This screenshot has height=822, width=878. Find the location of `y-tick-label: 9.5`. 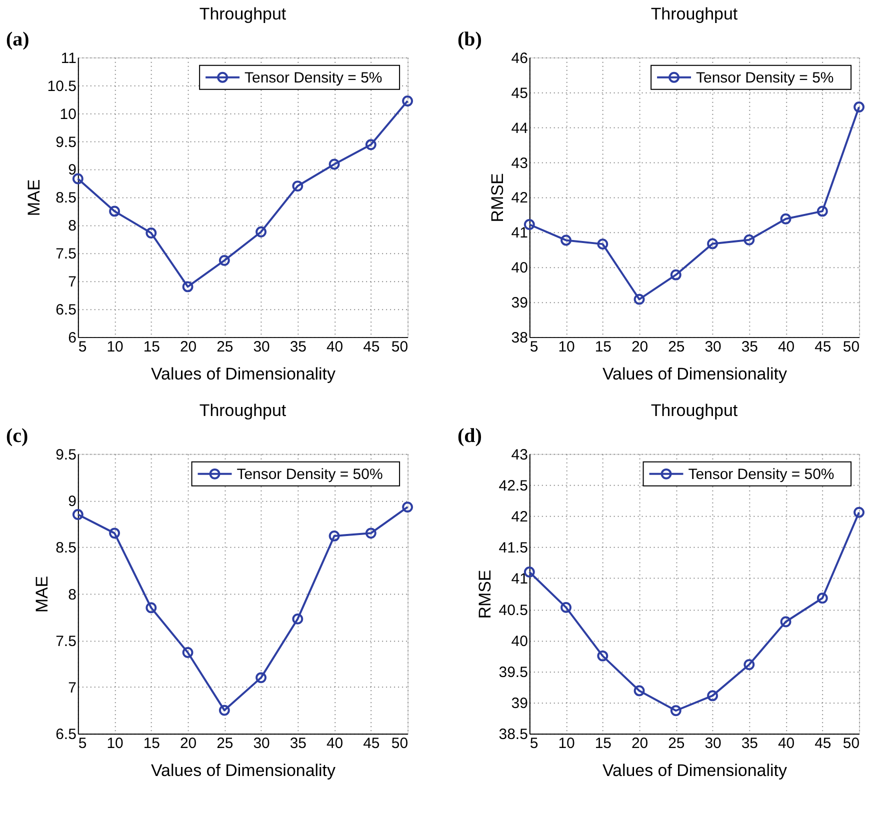

y-tick-label: 9.5 is located at coordinates (66, 142).